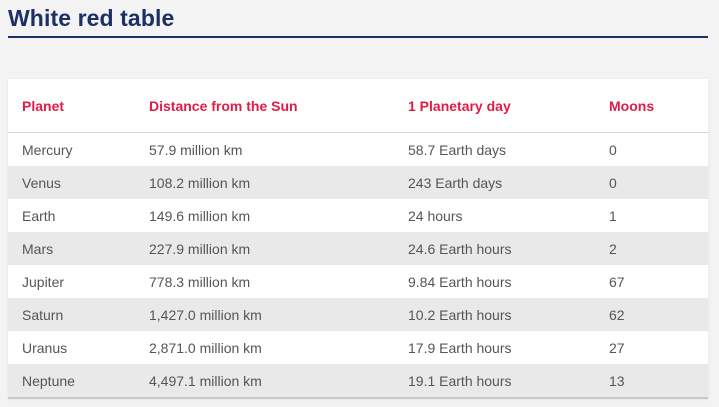 This screenshot has height=407, width=719. Describe the element at coordinates (278, 314) in the screenshot. I see `distance-cell: 1,427.0 million km` at that location.